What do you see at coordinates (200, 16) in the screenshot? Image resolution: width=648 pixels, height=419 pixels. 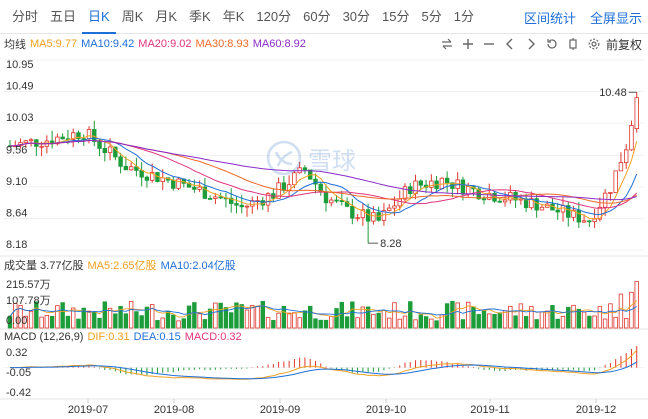 I see `tab-5: 季K` at bounding box center [200, 16].